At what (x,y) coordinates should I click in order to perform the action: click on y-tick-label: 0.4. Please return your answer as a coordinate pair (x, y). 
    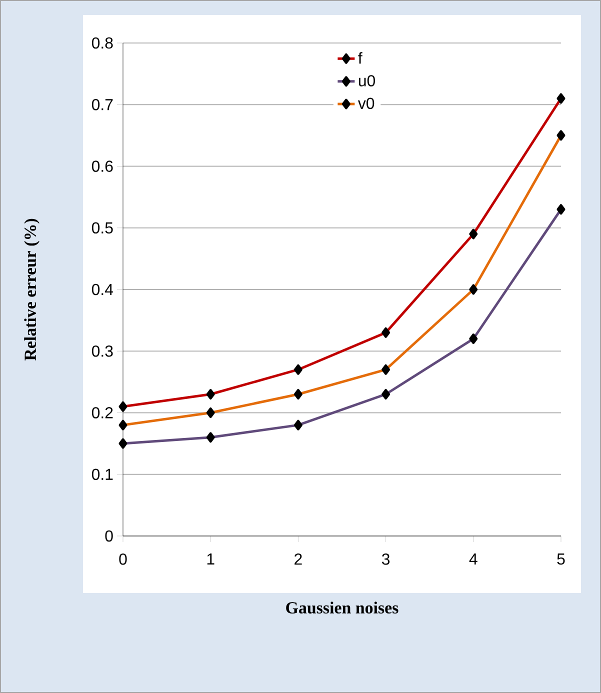
    Looking at the image, I should click on (103, 290).